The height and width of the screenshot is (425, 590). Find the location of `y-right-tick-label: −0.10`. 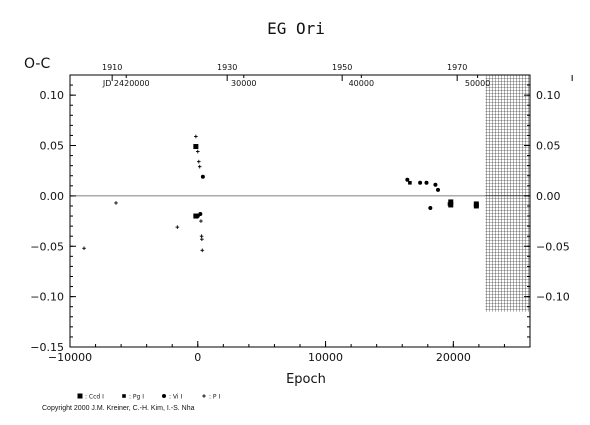

y-right-tick-label: −0.10 is located at coordinates (553, 297).